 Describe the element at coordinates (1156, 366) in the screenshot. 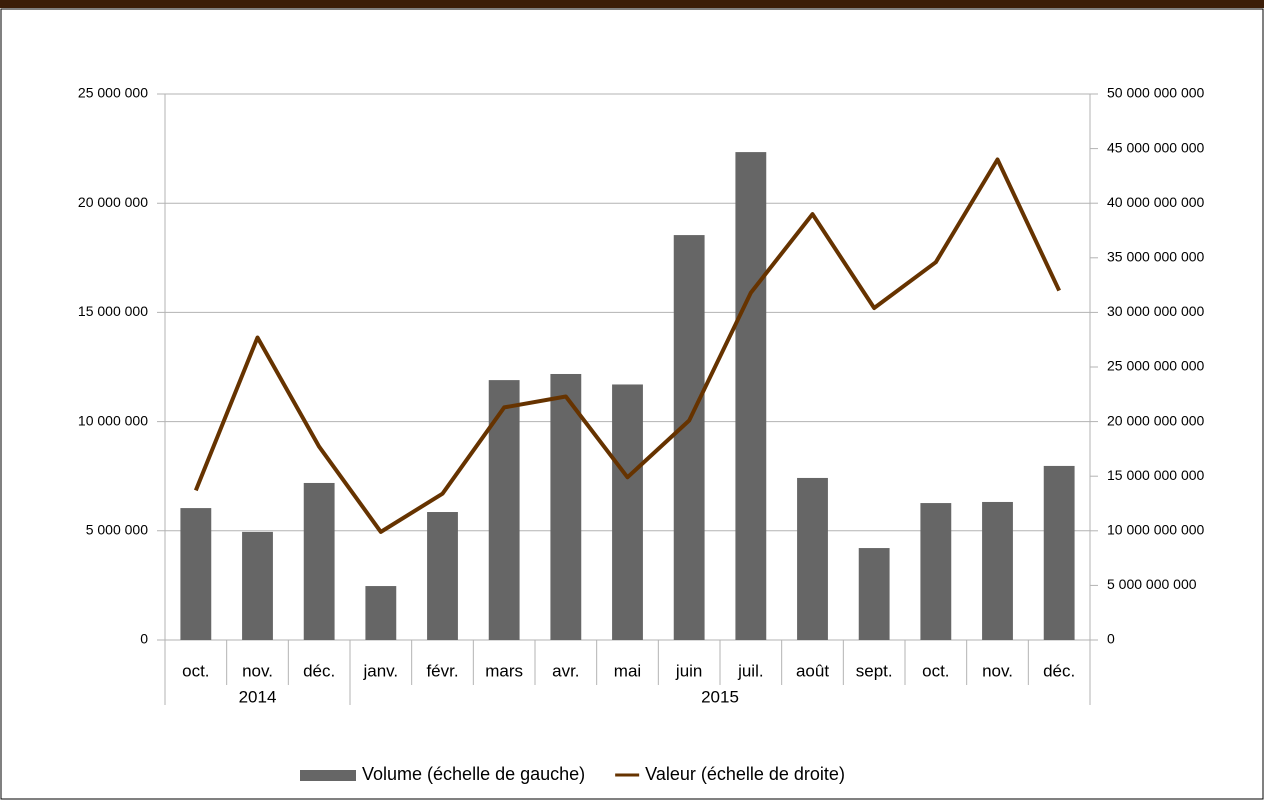

I see `y2-tick-label: 25 000 000 000` at that location.